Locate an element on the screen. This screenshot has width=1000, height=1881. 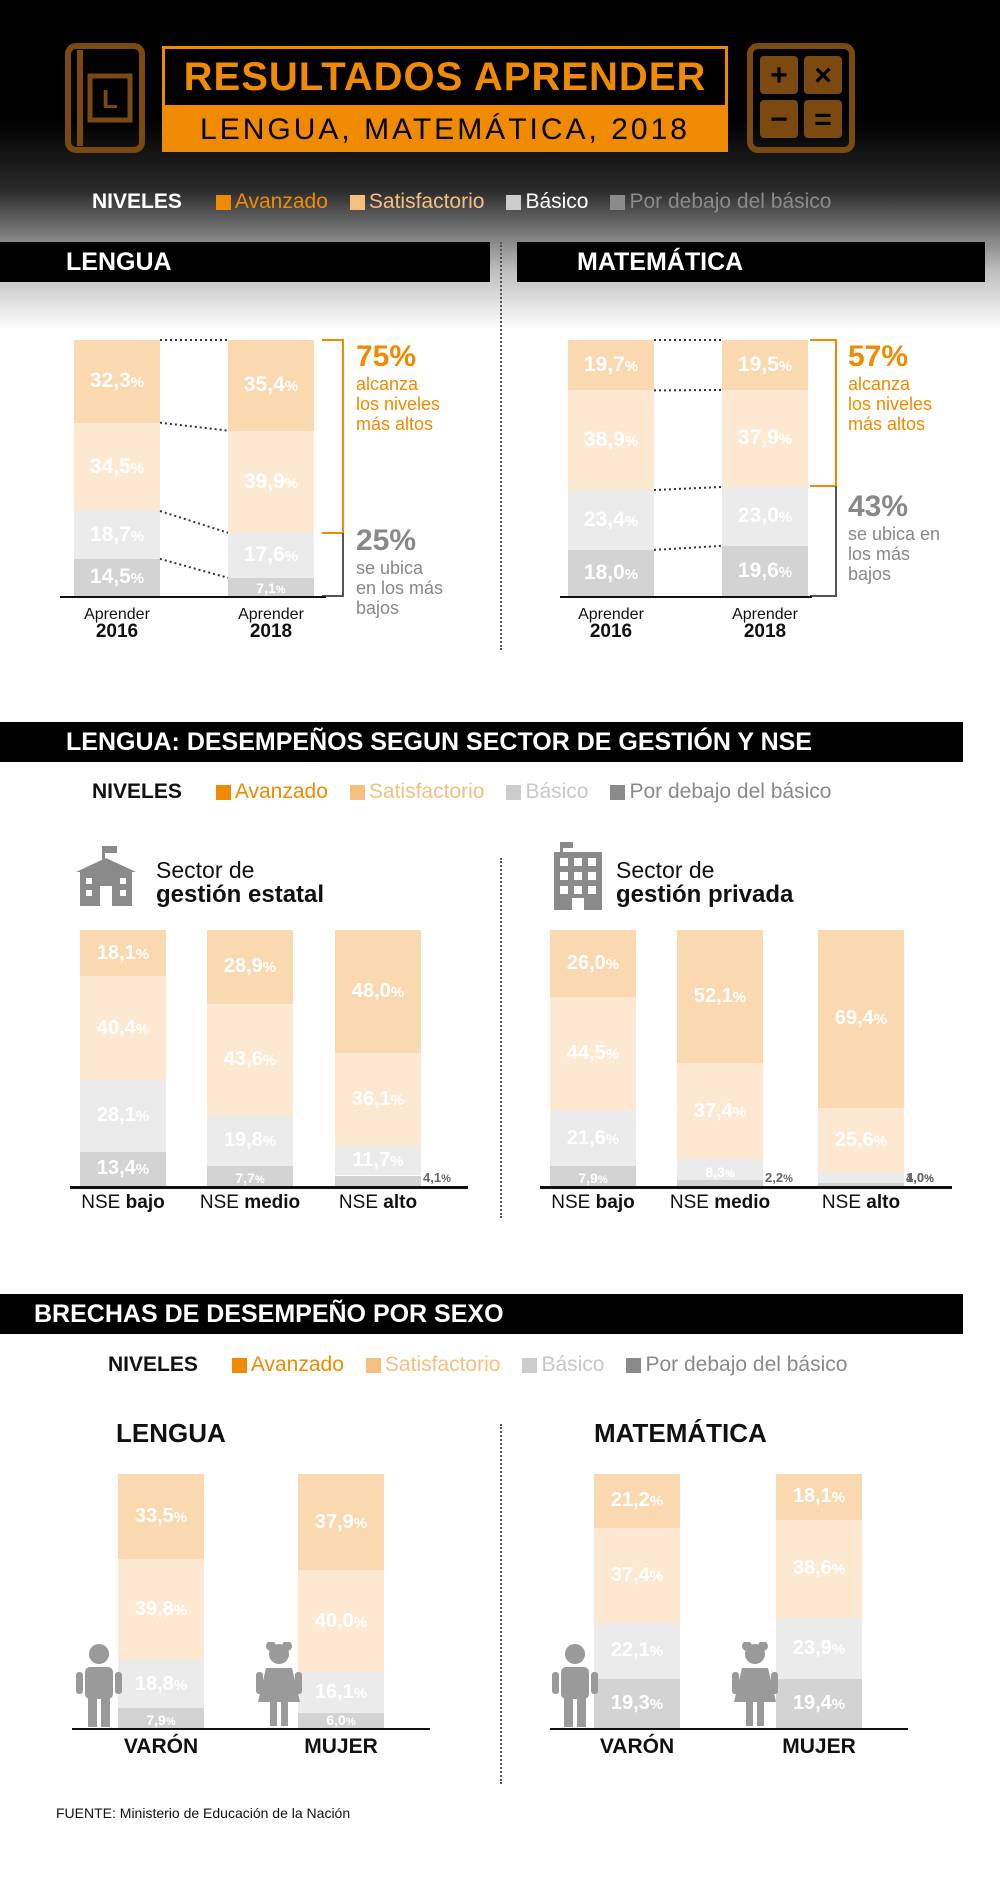
data-label: 44,5% is located at coordinates (593, 1053).